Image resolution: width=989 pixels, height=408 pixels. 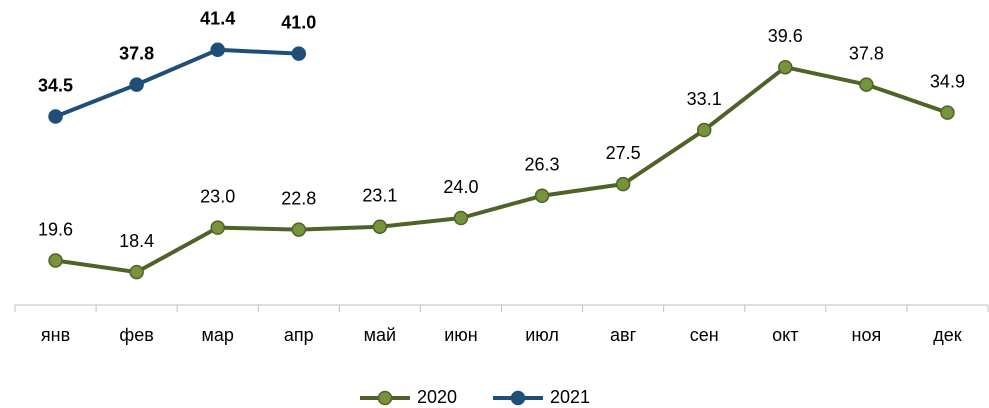 What do you see at coordinates (380, 335) in the screenshot?
I see `x-tick-label: май` at bounding box center [380, 335].